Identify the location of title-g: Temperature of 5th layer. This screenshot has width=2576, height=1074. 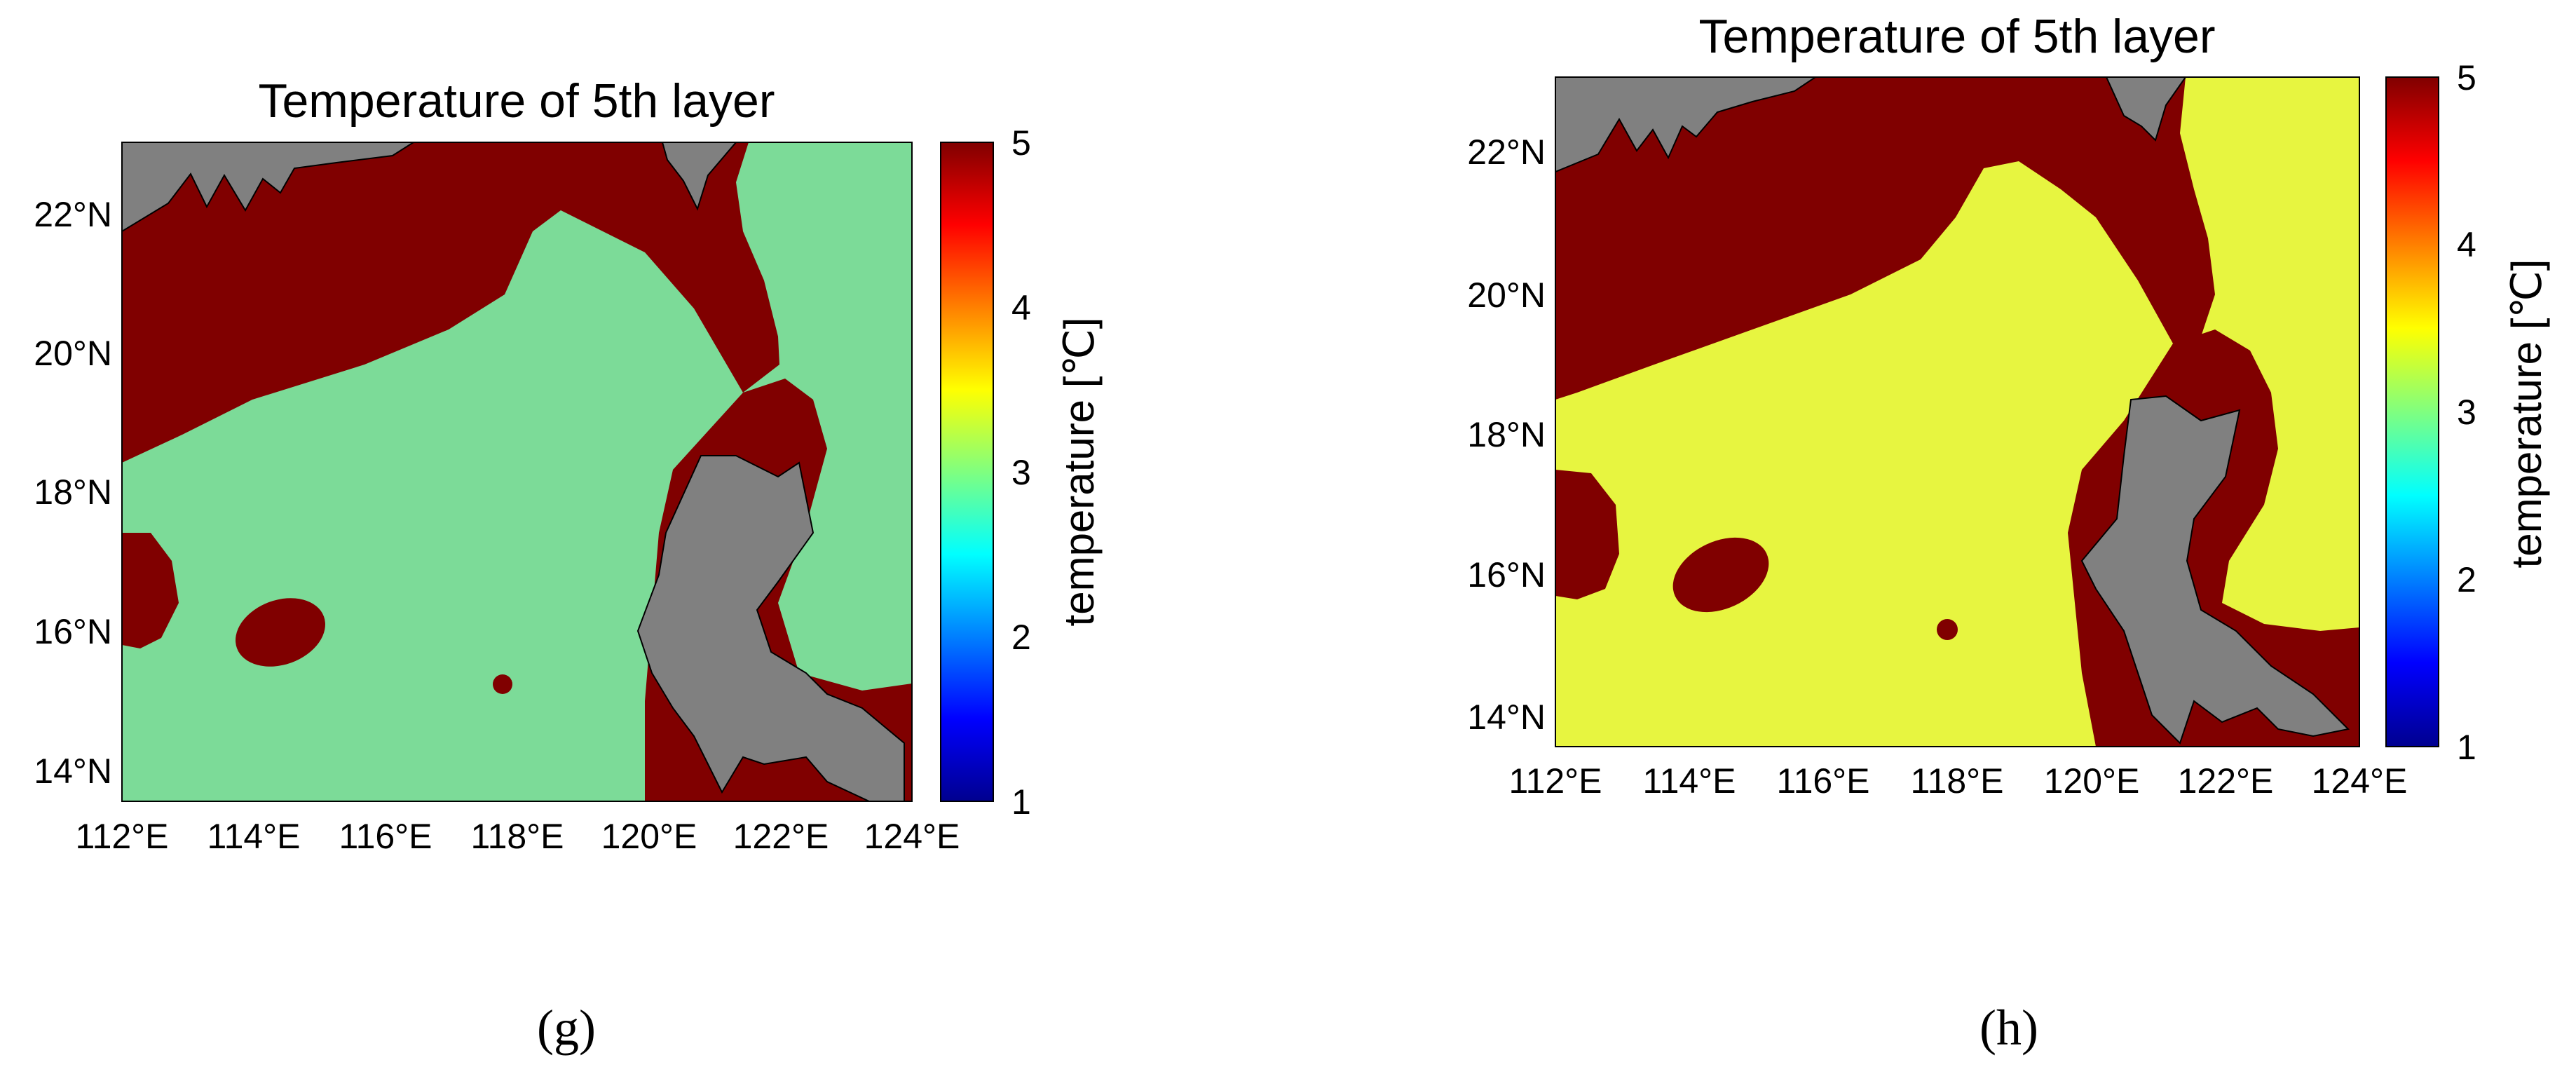
(516, 101).